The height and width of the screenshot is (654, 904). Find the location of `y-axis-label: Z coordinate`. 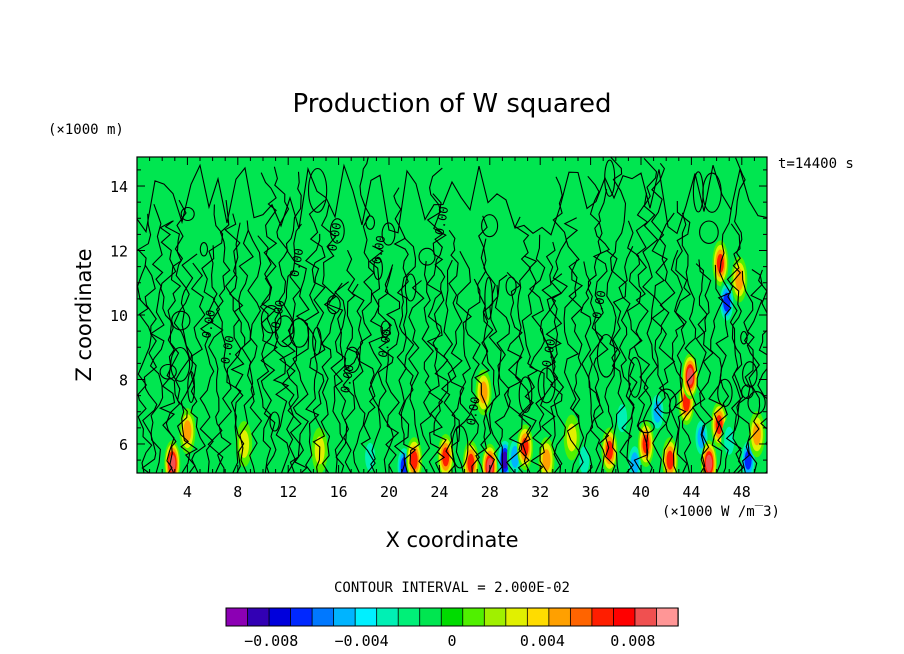

y-axis-label: Z coordinate is located at coordinates (84, 314).